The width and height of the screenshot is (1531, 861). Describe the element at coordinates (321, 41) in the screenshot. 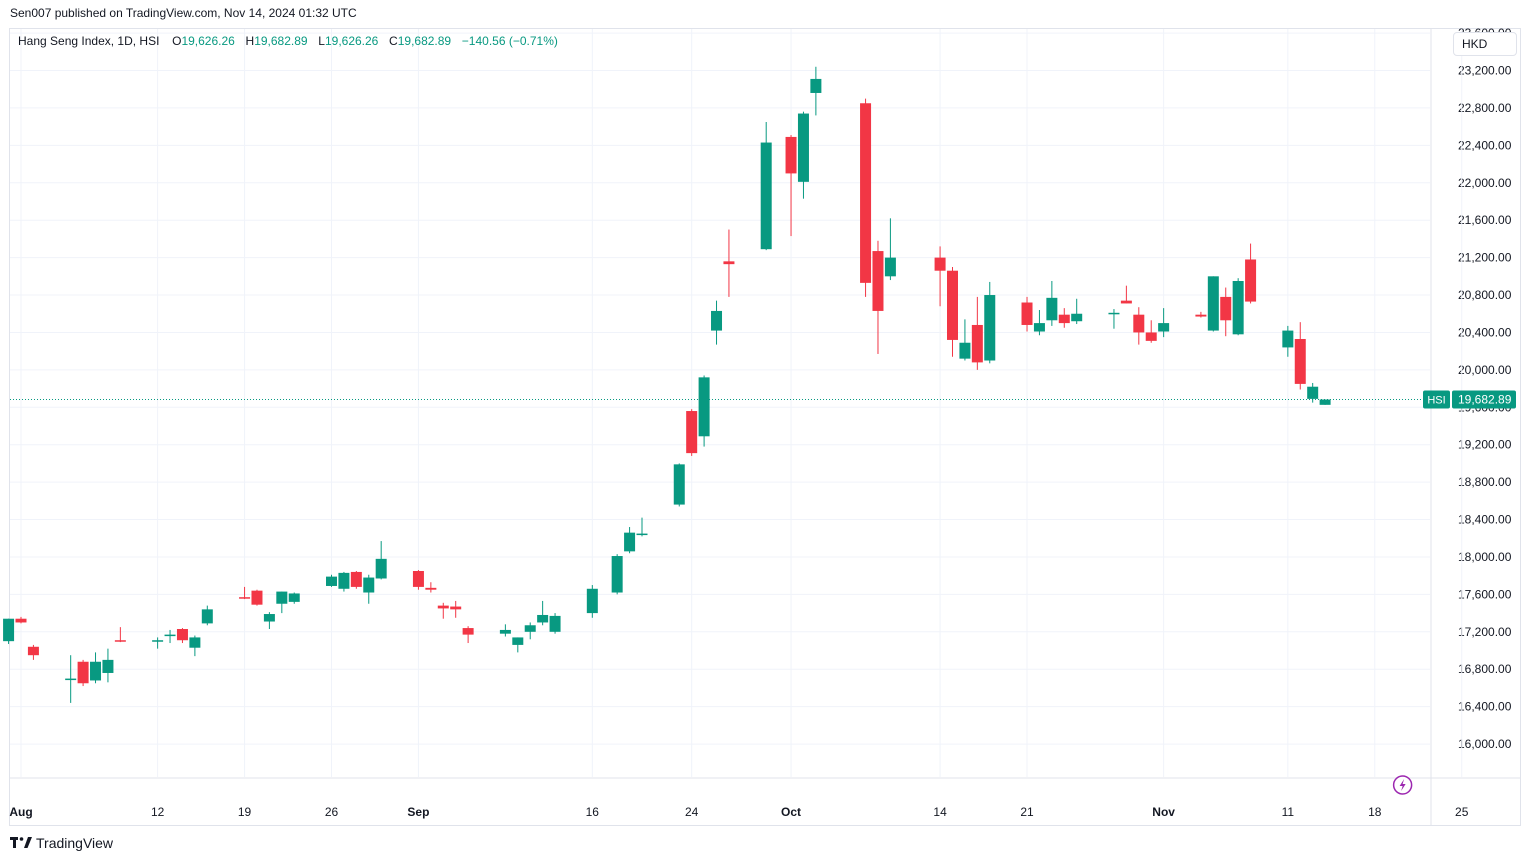

I see `legend-low-label: L` at that location.